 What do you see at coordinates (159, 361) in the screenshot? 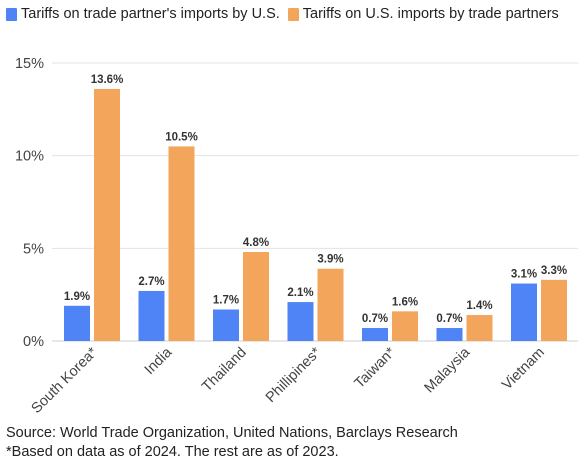
I see `x-tick-label: India` at bounding box center [159, 361].